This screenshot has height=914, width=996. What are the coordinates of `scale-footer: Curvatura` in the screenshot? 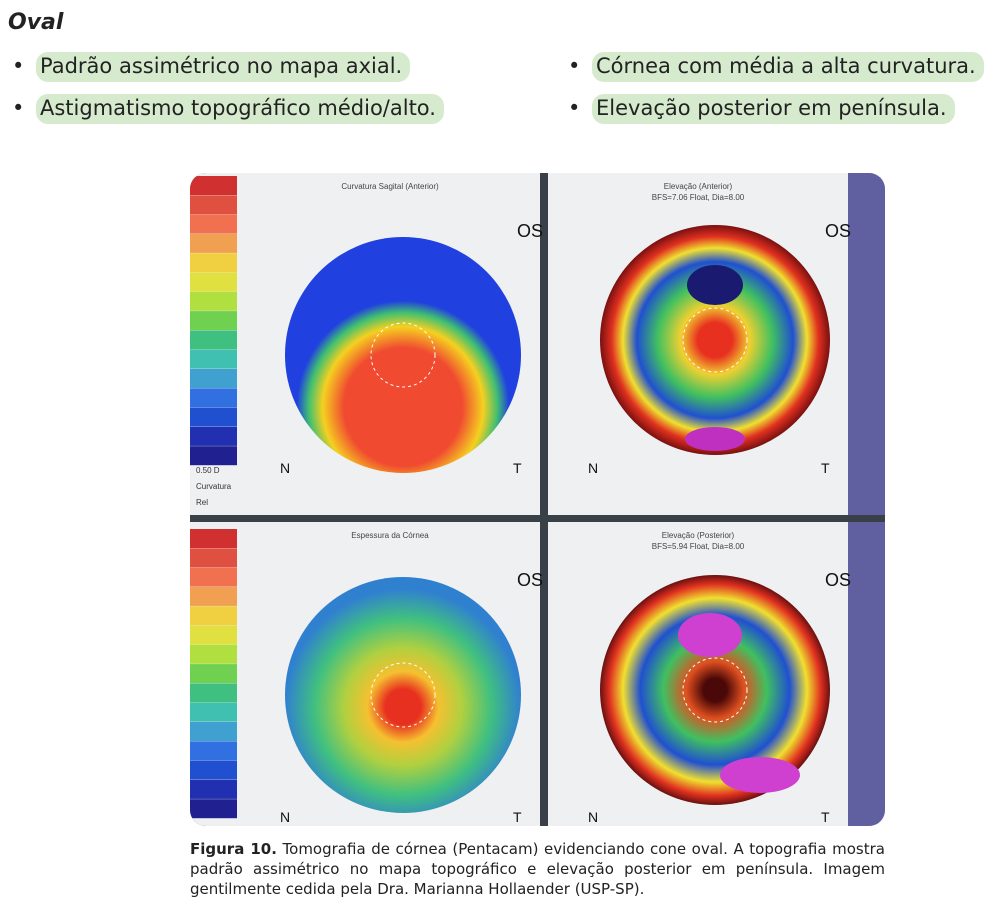 It's located at (214, 486).